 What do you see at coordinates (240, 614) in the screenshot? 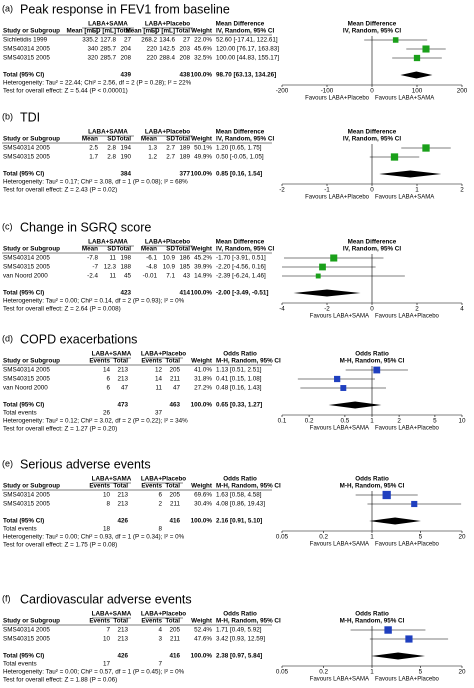
I see `group-header: Odds Ratio` at bounding box center [240, 614].